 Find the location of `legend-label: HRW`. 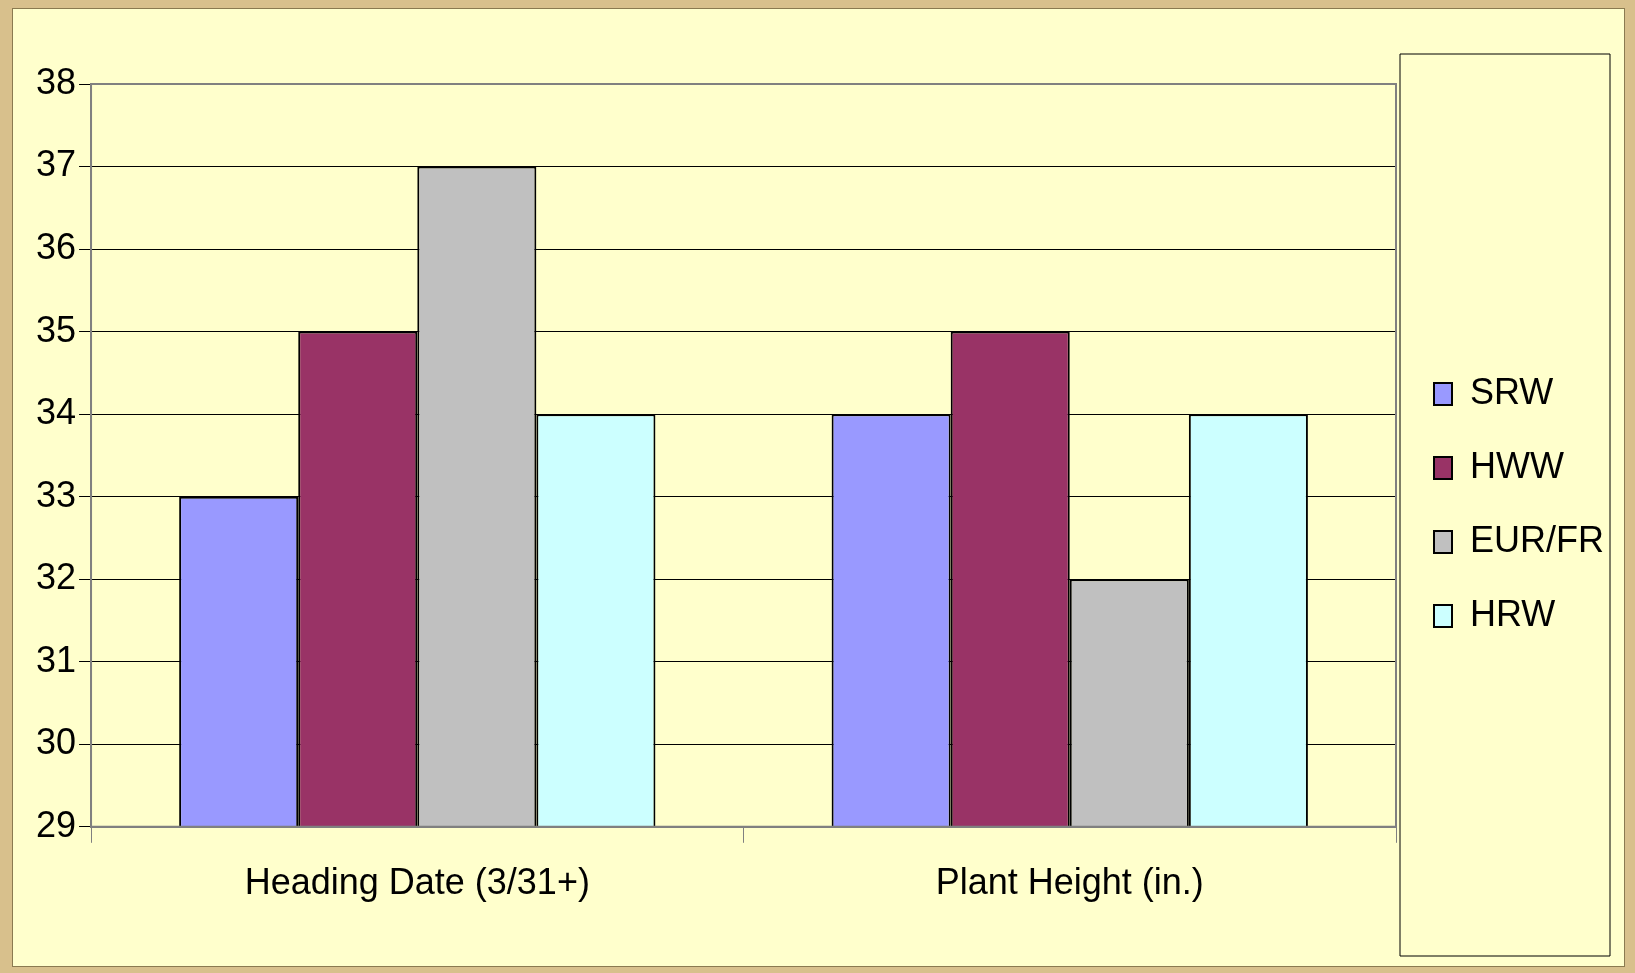

legend-label: HRW is located at coordinates (1513, 613).